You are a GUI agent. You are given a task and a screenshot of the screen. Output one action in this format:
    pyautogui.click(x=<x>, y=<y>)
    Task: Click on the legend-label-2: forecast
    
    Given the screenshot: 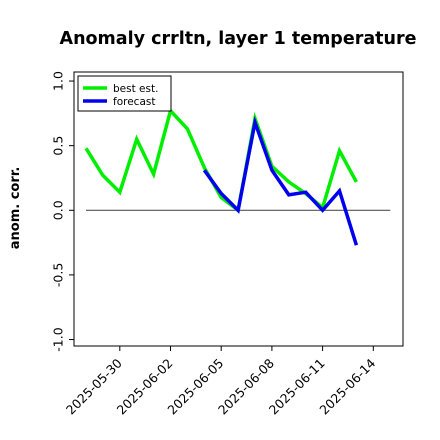 What is the action you would take?
    pyautogui.click(x=134, y=102)
    